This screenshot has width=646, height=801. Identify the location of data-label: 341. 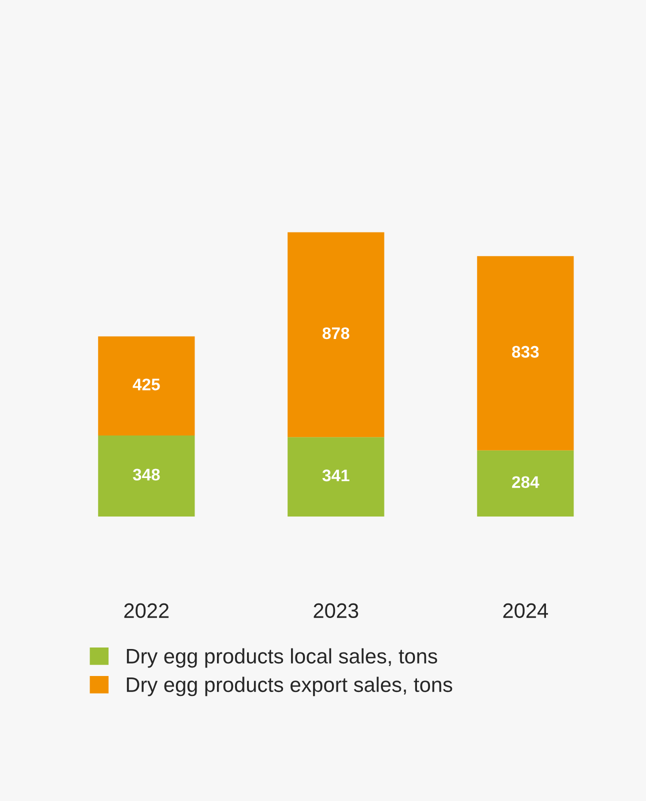
(336, 476).